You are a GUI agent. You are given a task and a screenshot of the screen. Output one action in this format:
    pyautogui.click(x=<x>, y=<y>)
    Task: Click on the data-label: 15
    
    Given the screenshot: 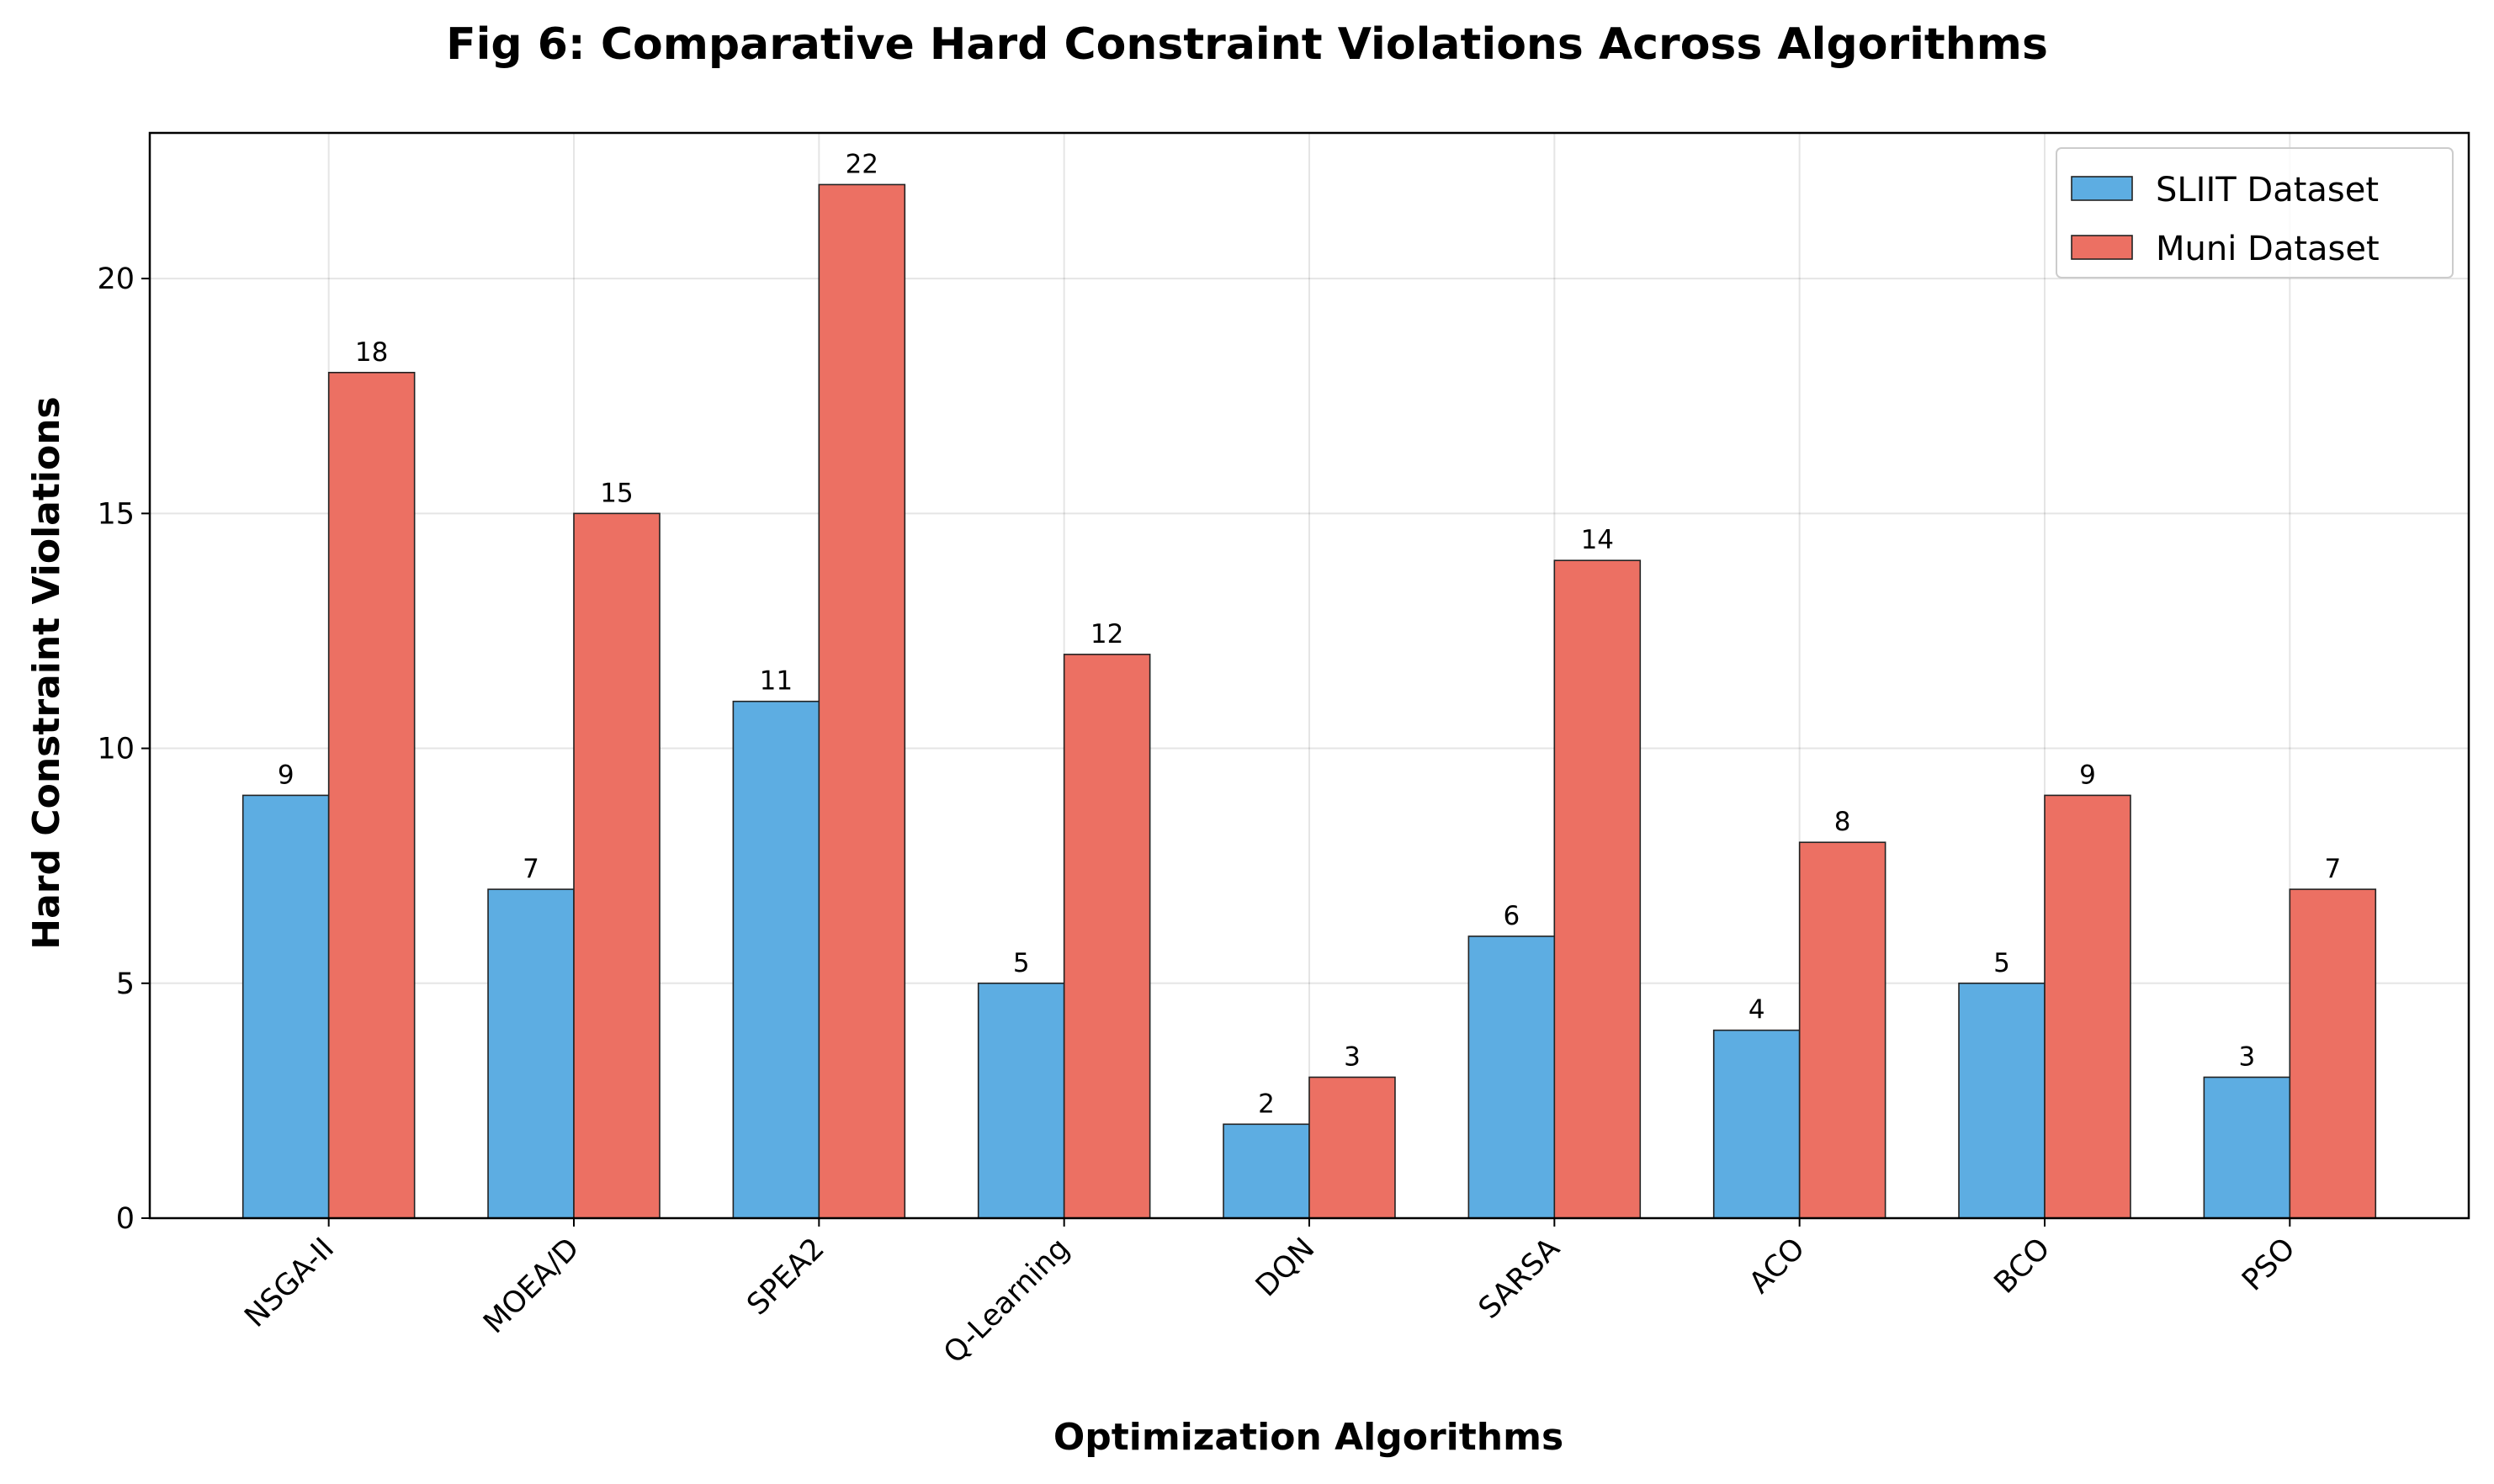 What is the action you would take?
    pyautogui.click(x=616, y=493)
    